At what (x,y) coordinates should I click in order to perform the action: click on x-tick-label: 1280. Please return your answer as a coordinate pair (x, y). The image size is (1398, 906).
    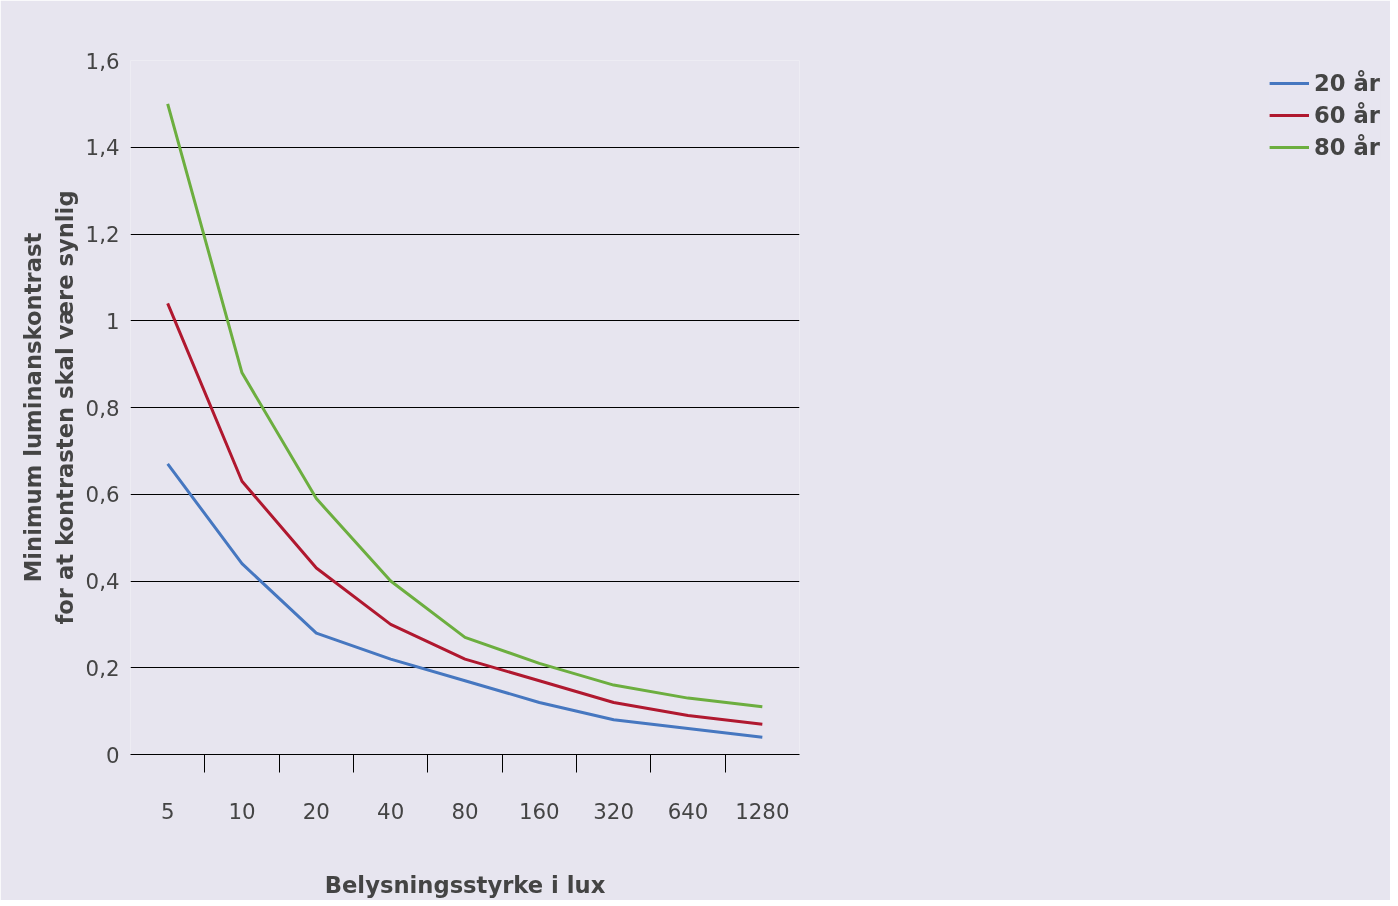
    Looking at the image, I should click on (762, 811).